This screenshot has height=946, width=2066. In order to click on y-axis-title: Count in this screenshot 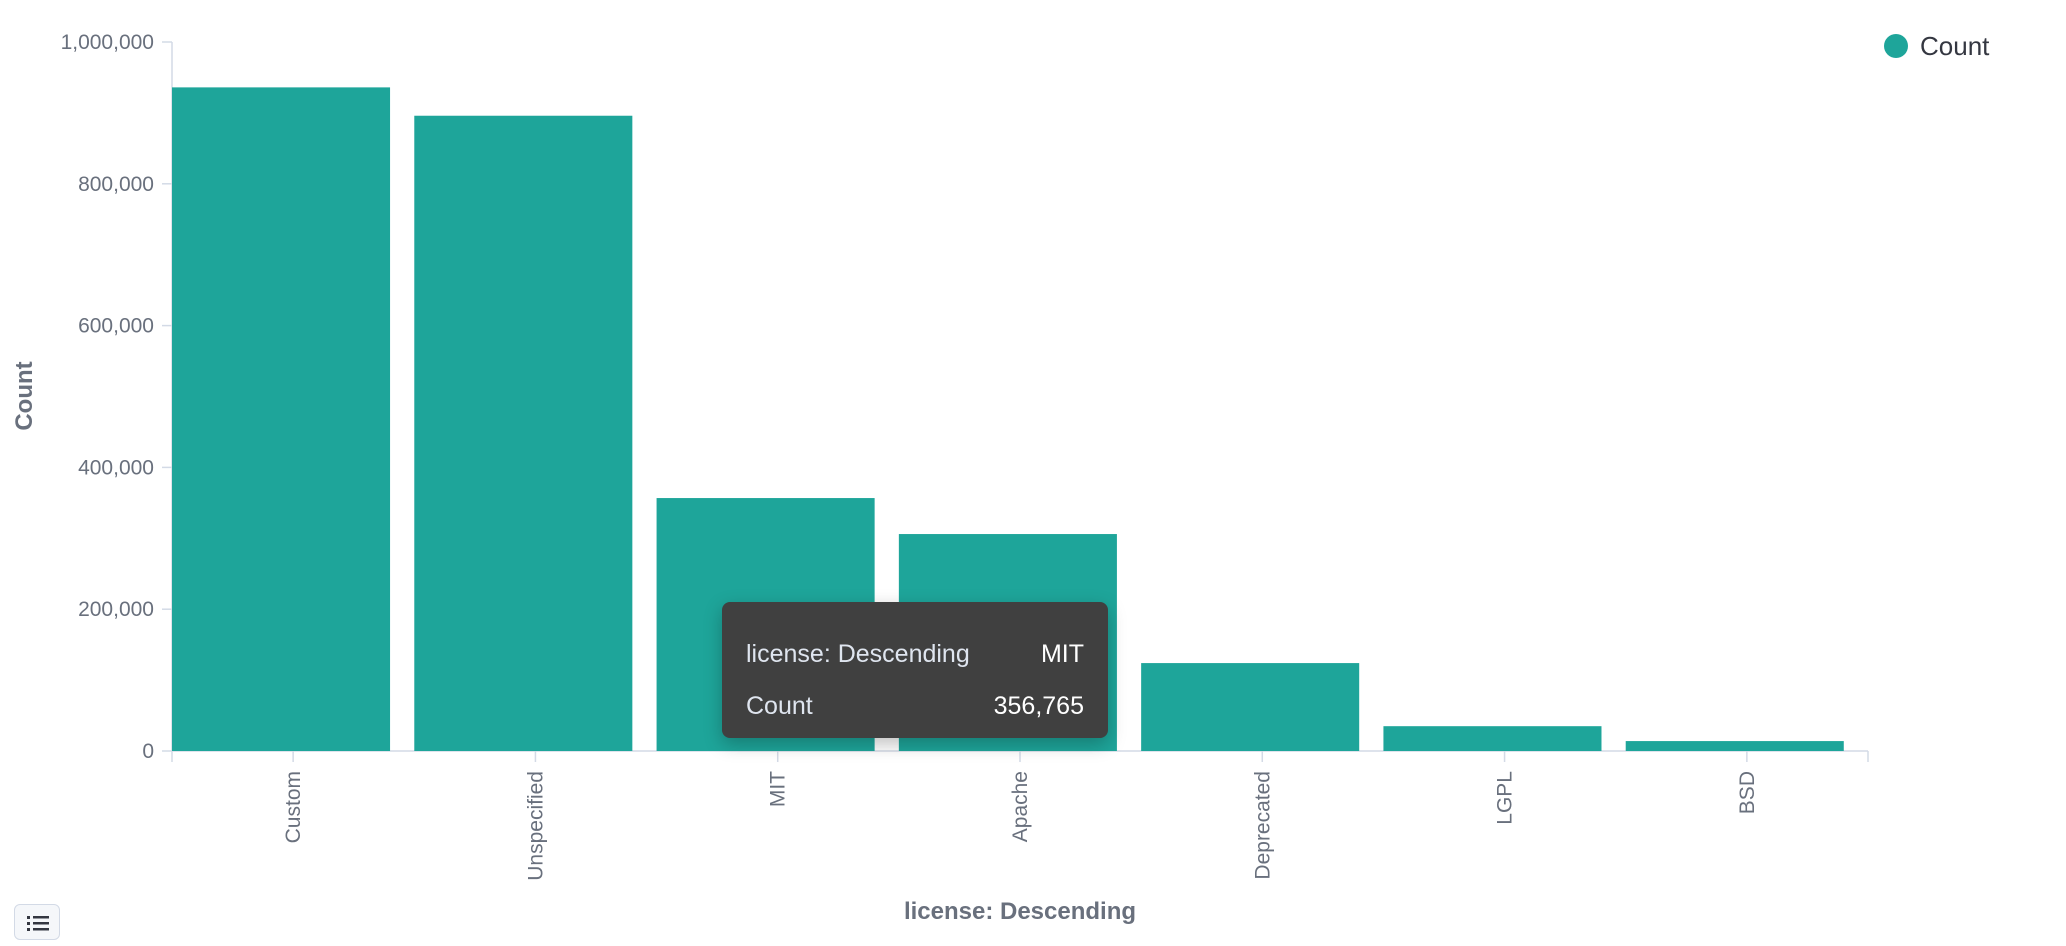, I will do `click(24, 395)`.